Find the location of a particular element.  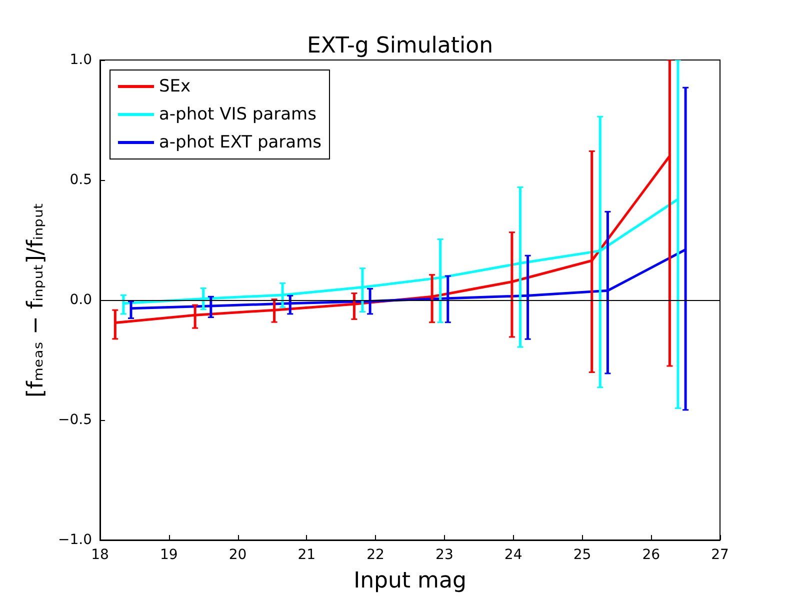

x-axis-title: Input mag is located at coordinates (410, 581).